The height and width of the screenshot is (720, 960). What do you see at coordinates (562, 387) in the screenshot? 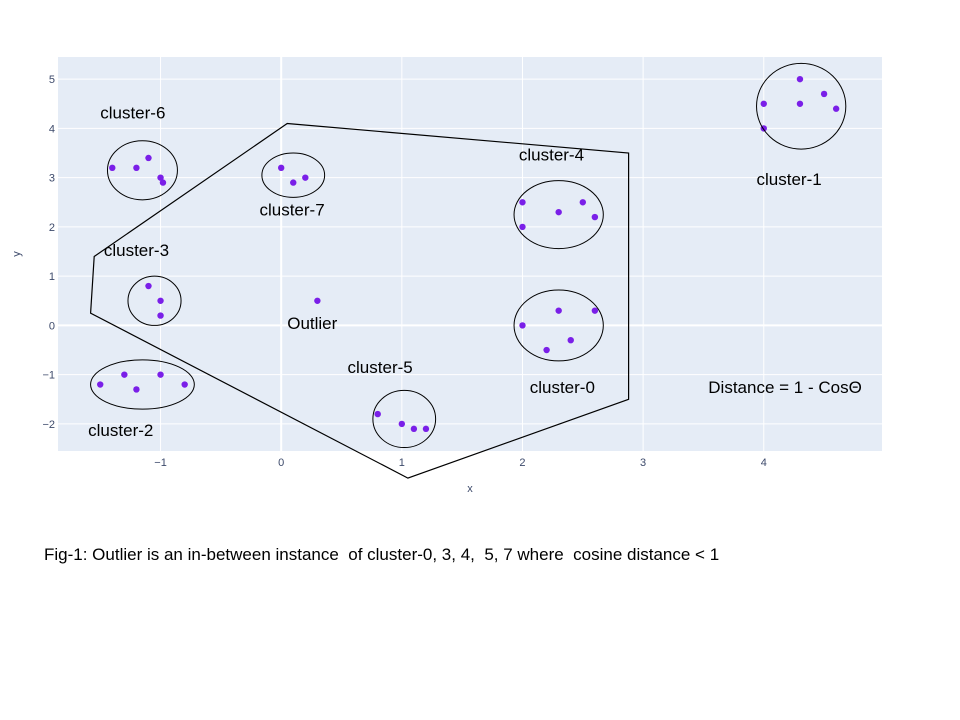
I see `annotation-label: cluster-0` at bounding box center [562, 387].